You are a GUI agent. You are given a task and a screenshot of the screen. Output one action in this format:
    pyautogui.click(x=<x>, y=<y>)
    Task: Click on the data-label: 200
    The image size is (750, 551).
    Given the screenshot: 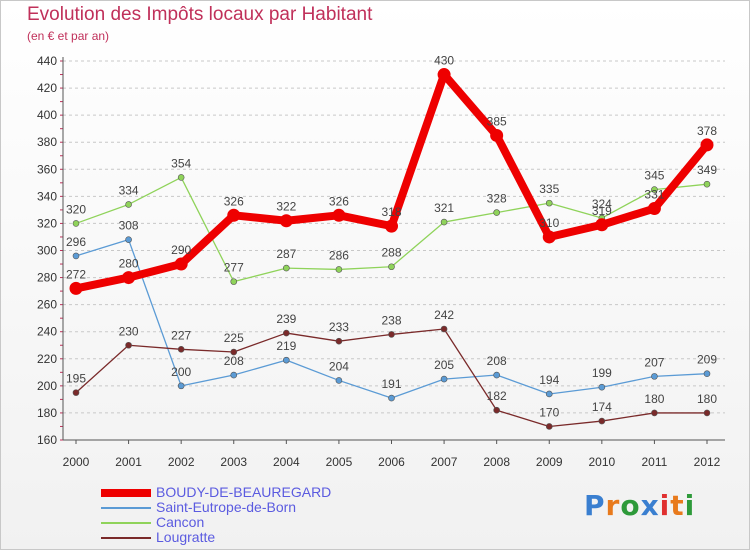 What is the action you would take?
    pyautogui.click(x=181, y=372)
    